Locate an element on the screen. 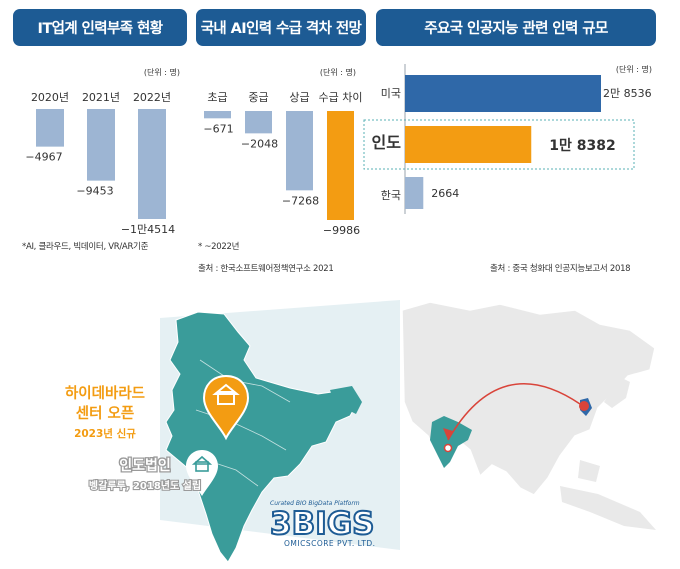  chart2-category-label: 수급 차이 is located at coordinates (341, 97).